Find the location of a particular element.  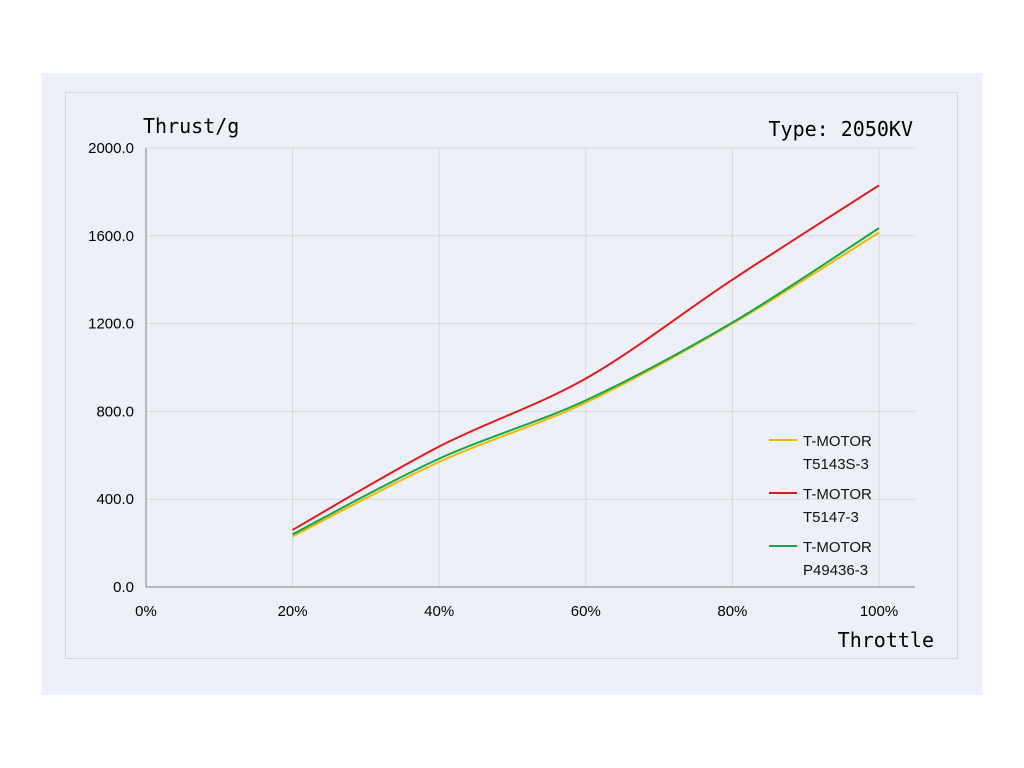

x-tick-label: 40% is located at coordinates (439, 611).